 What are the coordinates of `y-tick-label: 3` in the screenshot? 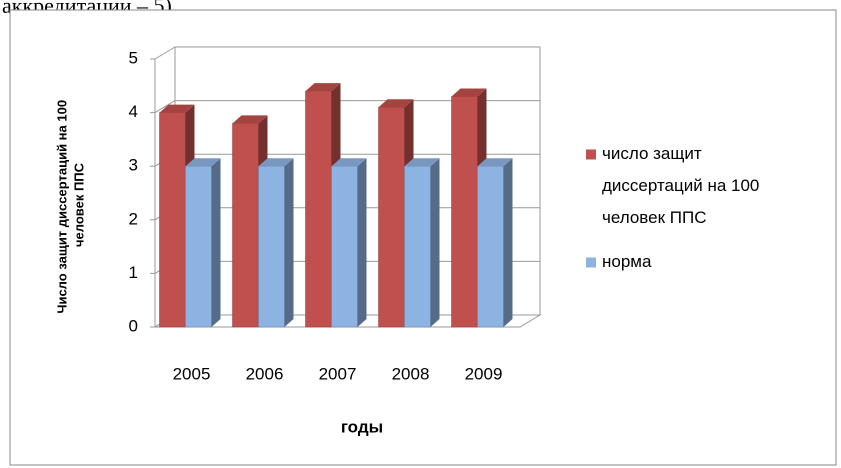 It's located at (133, 165).